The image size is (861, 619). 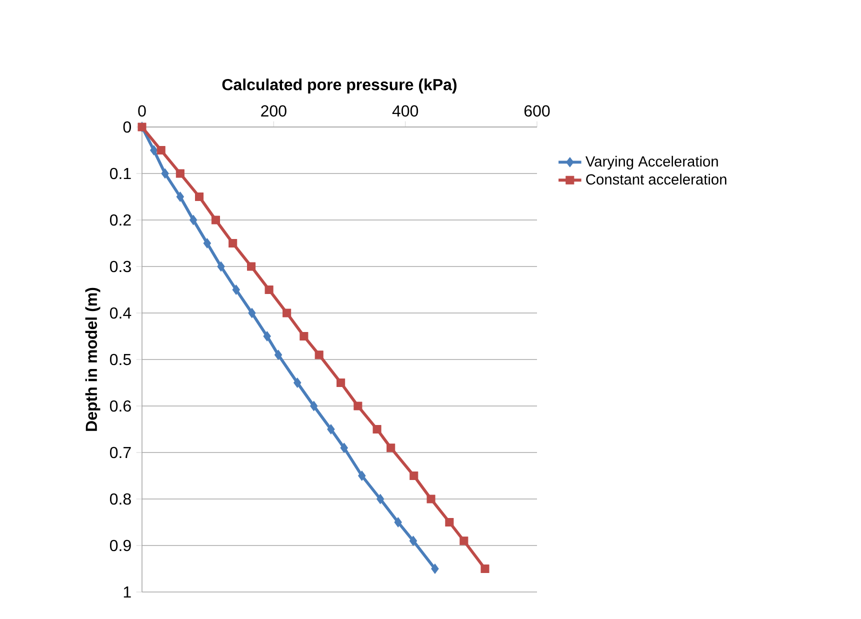 I want to click on y-tick-label: 0, so click(x=127, y=127).